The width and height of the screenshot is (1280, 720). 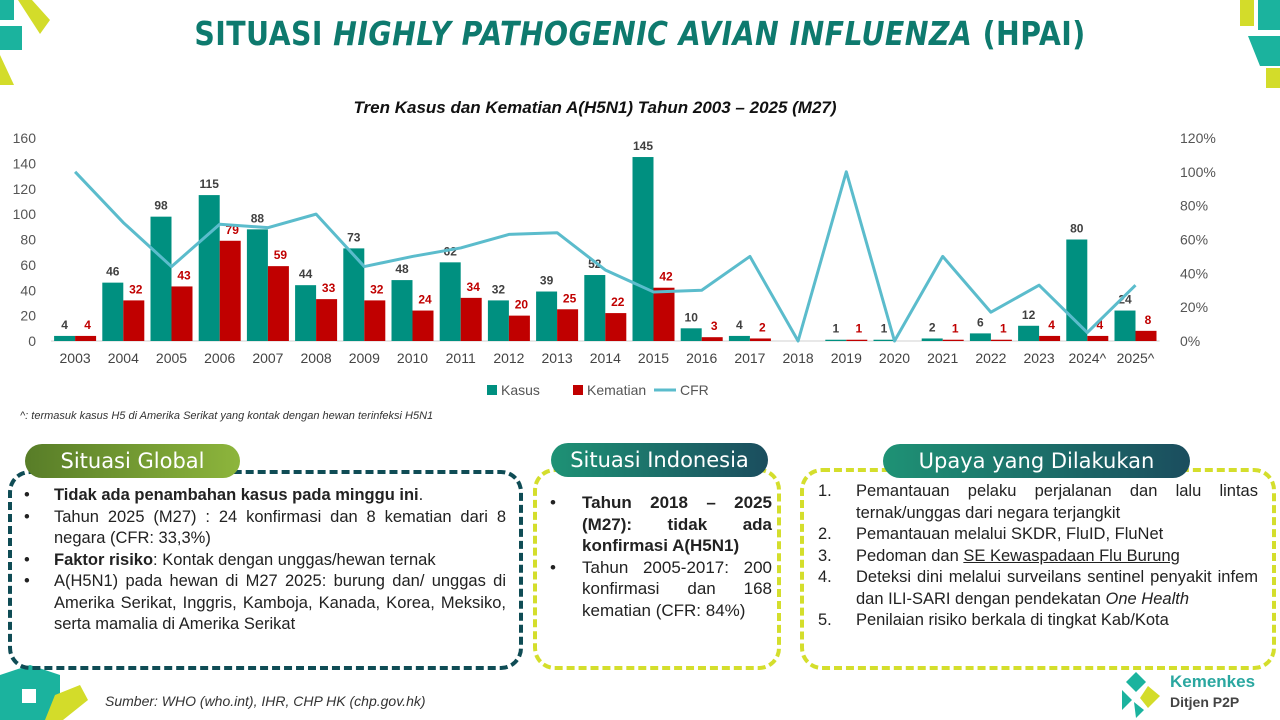 I want to click on x-tick-label: 2021, so click(x=942, y=358).